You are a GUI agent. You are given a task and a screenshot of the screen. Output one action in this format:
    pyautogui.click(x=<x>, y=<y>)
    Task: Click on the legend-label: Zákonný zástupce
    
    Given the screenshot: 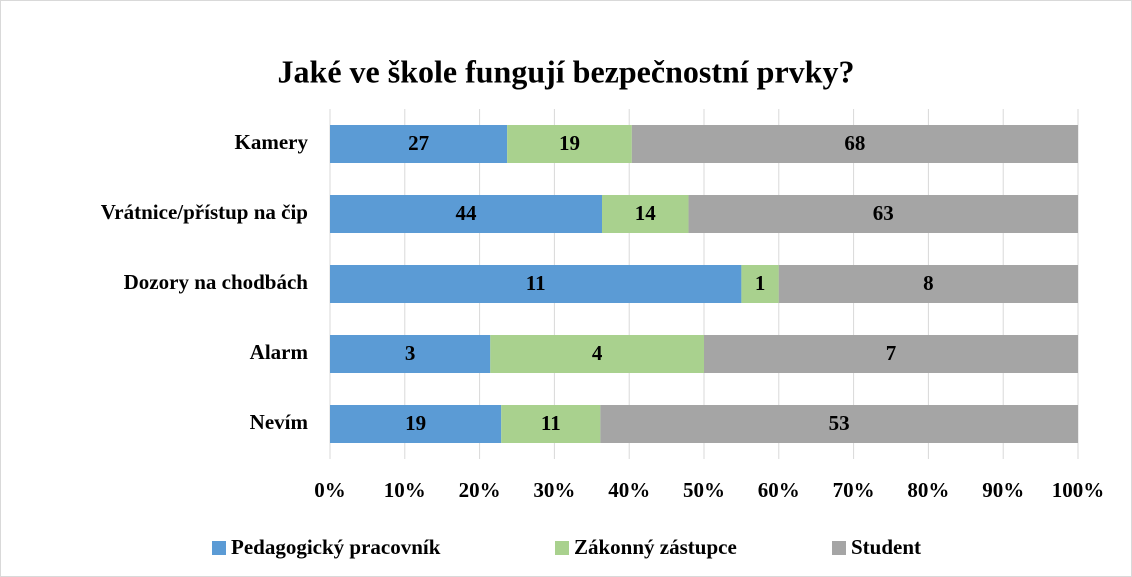 What is the action you would take?
    pyautogui.click(x=655, y=547)
    